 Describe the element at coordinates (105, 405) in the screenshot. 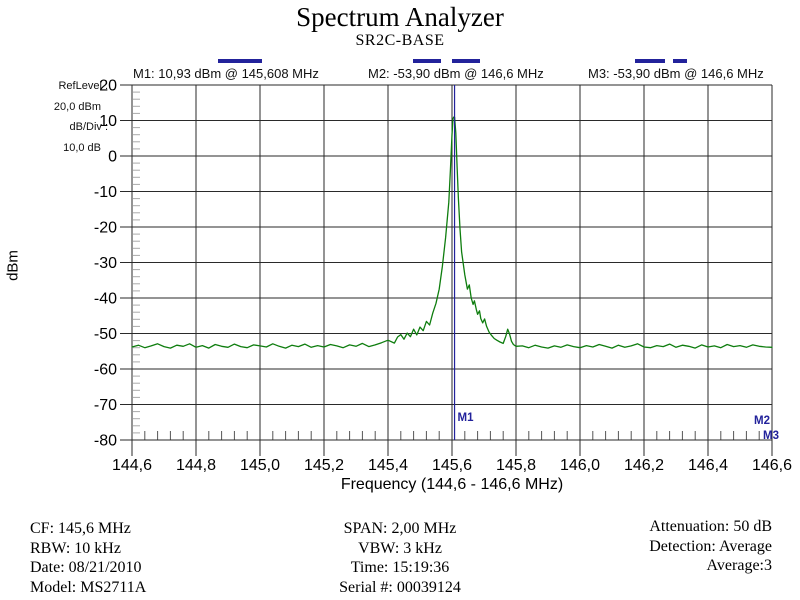

I see `svg-text: -70` at that location.